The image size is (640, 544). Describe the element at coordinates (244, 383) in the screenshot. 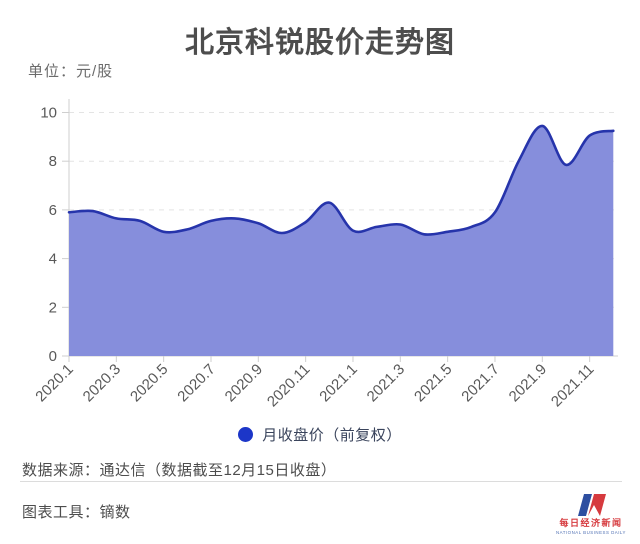

I see `x-tick-label: 2020.9` at that location.